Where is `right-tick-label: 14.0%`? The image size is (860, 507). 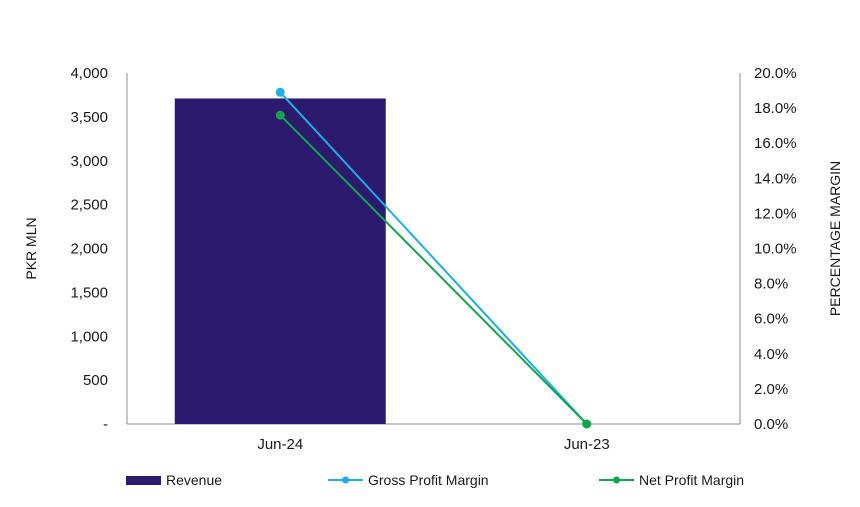
right-tick-label: 14.0% is located at coordinates (775, 178).